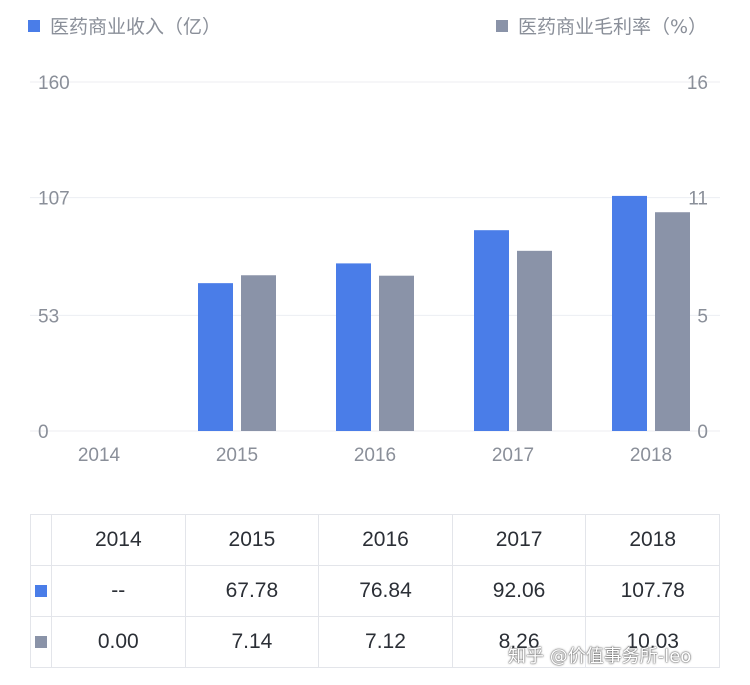  I want to click on y-left-tick-label: 107, so click(54, 199).